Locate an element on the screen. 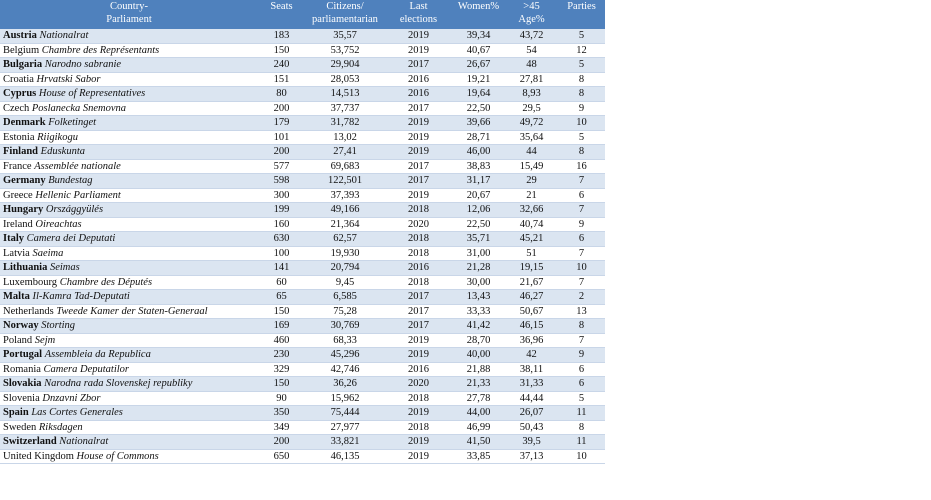  table-cell: 21,364 is located at coordinates (345, 224).